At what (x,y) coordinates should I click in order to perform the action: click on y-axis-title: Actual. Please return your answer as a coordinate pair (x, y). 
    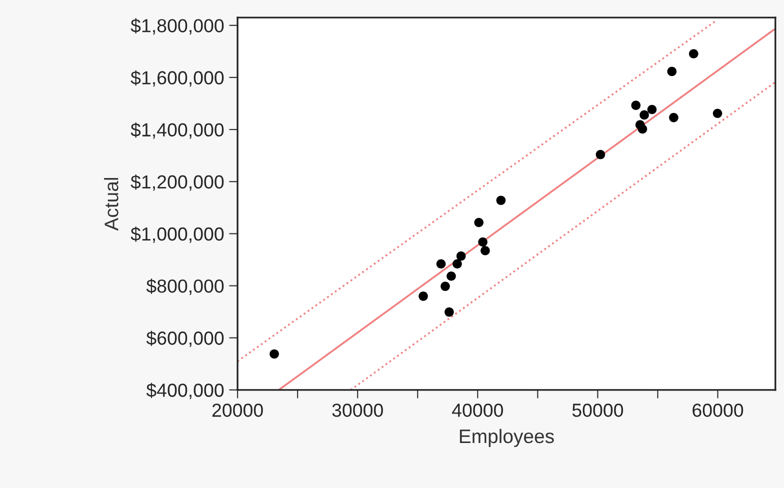
    Looking at the image, I should click on (111, 204).